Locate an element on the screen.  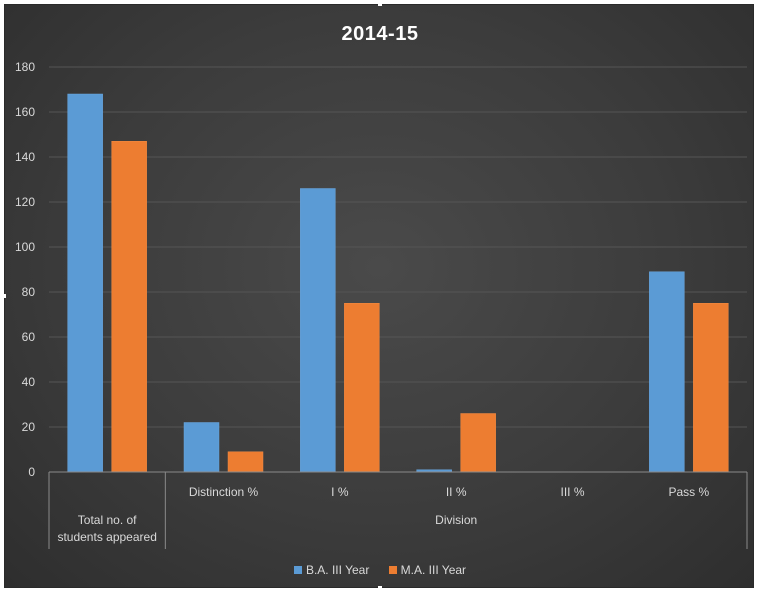
legend-swatch-ma is located at coordinates (392, 570).